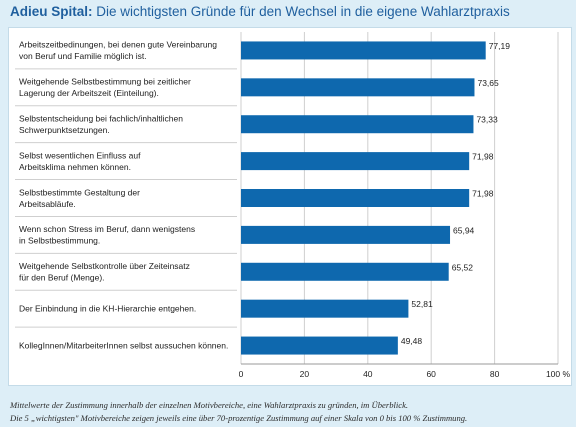  What do you see at coordinates (241, 374) in the screenshot?
I see `x-tick-label-0: 0` at bounding box center [241, 374].